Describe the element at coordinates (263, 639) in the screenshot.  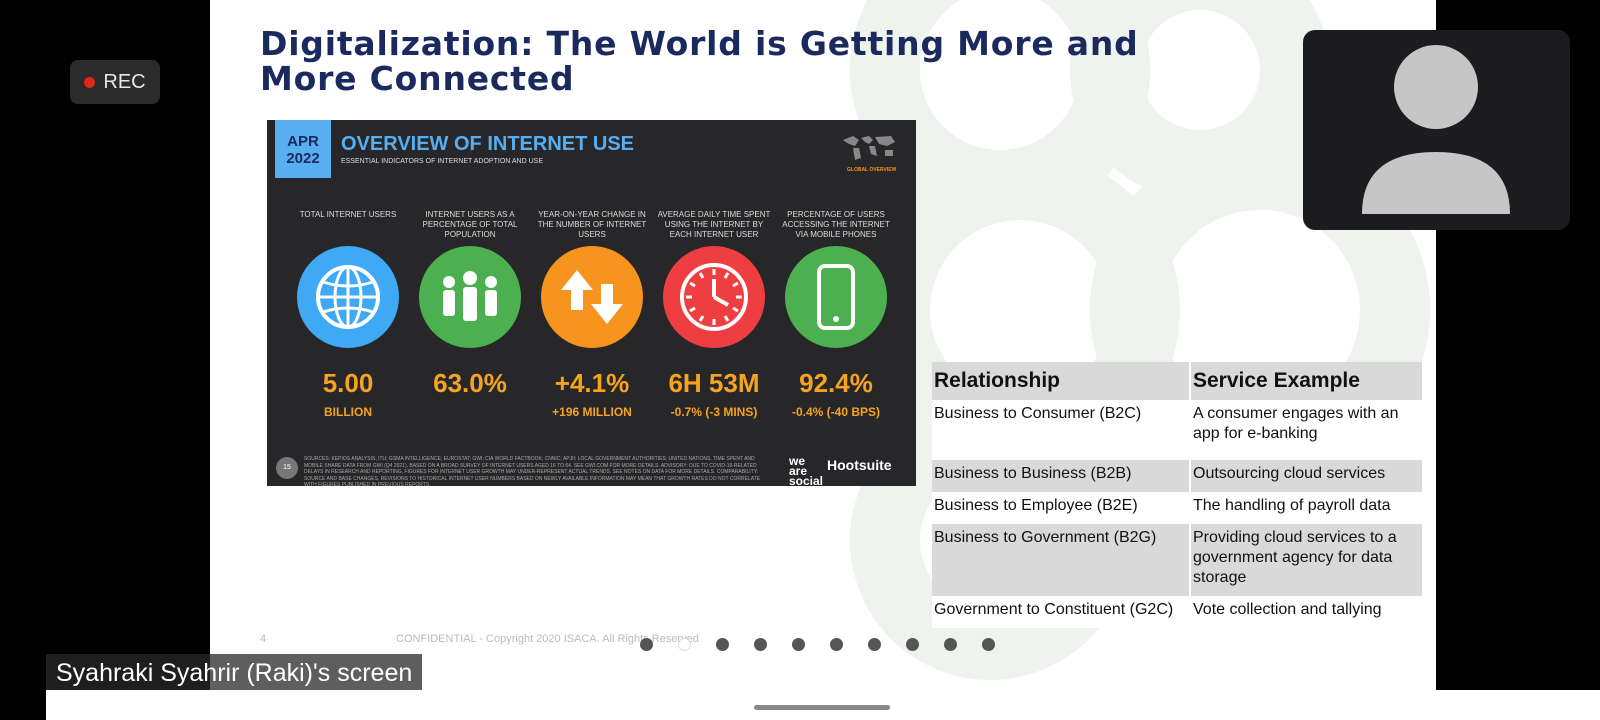
I see `slide-page-number: 4` at that location.